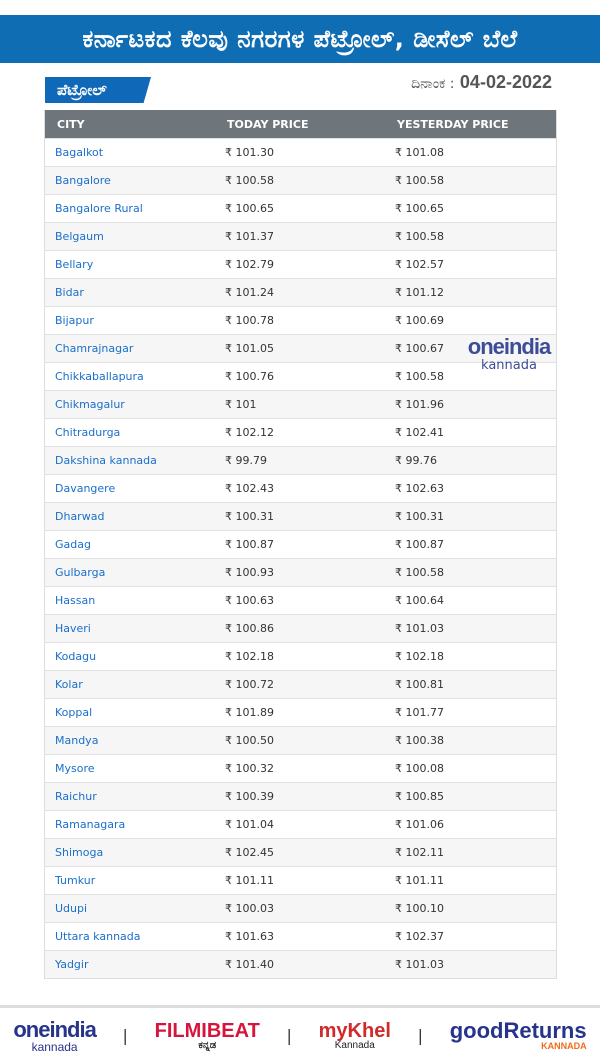 The height and width of the screenshot is (1063, 600). What do you see at coordinates (471, 936) in the screenshot?
I see `yesterday-price: ₹ 102.37` at bounding box center [471, 936].